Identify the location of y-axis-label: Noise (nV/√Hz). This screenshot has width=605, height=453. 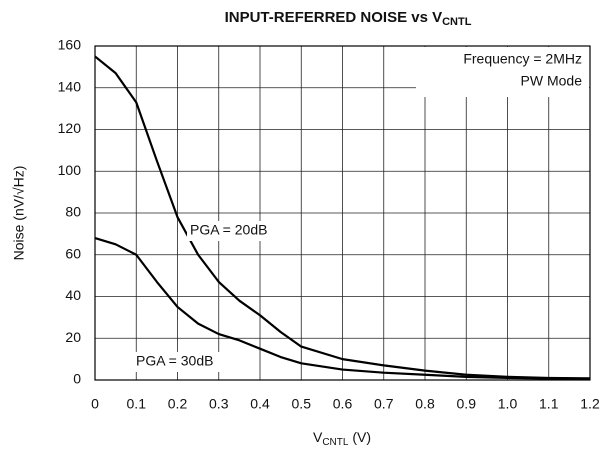
(19, 213).